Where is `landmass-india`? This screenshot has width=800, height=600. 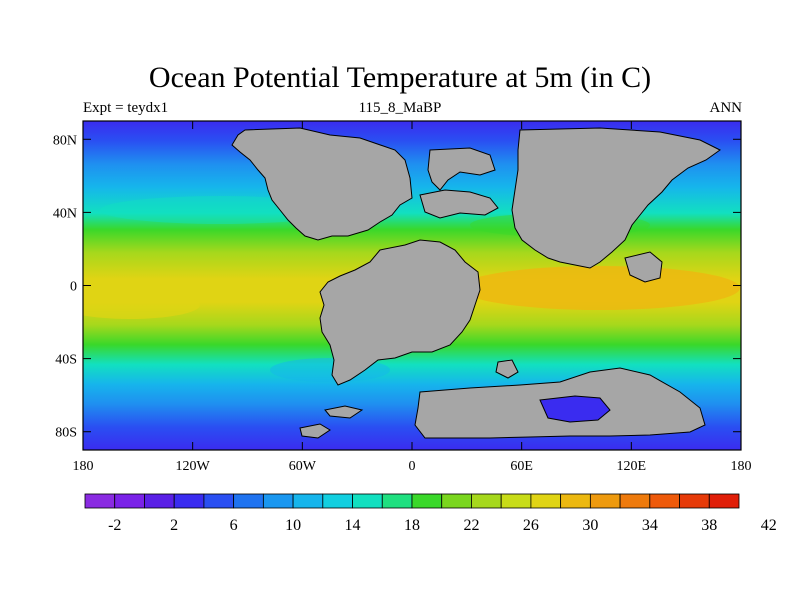
landmass-india is located at coordinates (643, 267).